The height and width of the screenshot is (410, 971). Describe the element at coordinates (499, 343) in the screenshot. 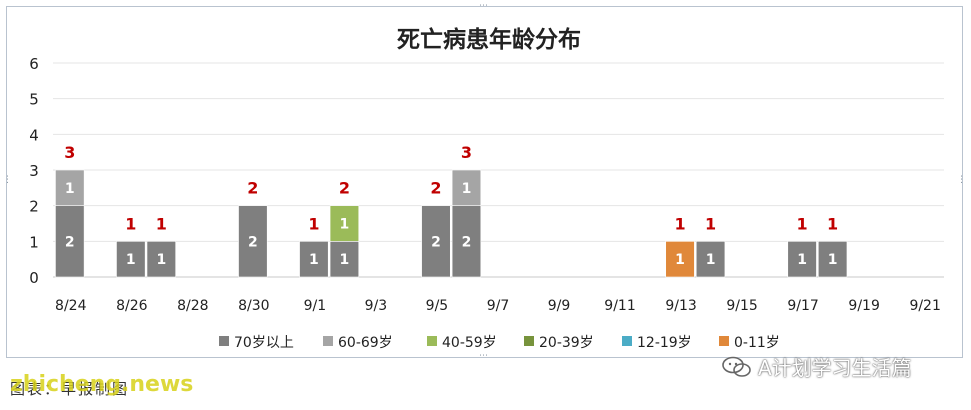

I see `legend: 70岁以上 60-69岁 40-59岁 20-39岁 12-19岁 0-11岁` at that location.